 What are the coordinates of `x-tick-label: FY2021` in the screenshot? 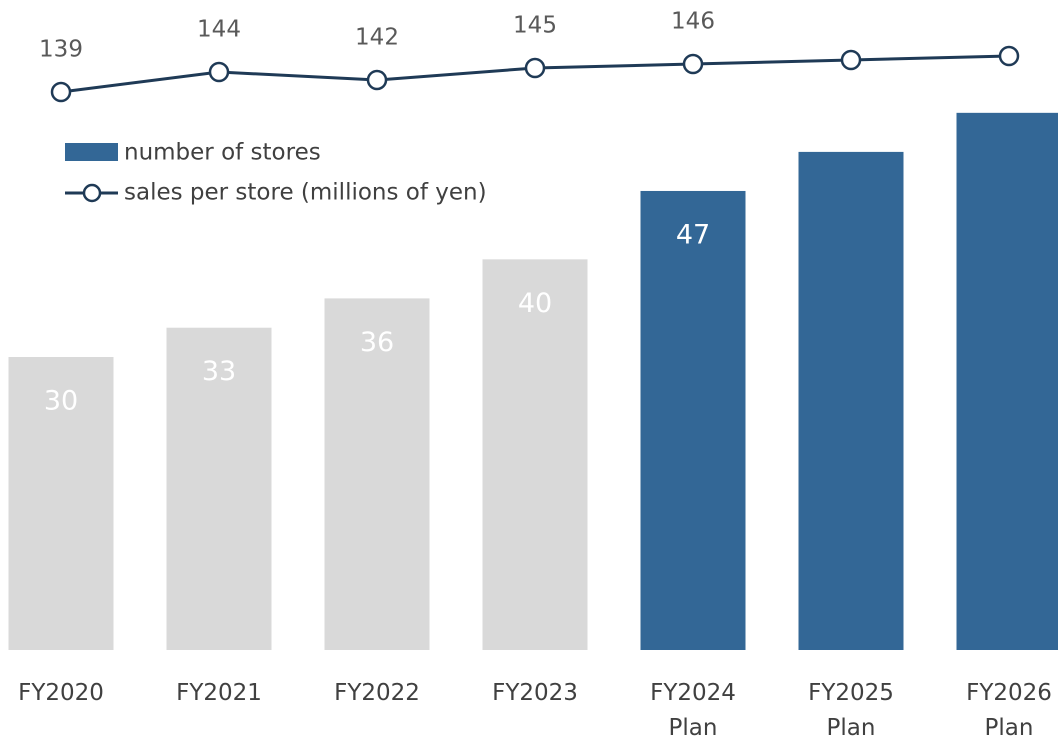 It's located at (219, 693).